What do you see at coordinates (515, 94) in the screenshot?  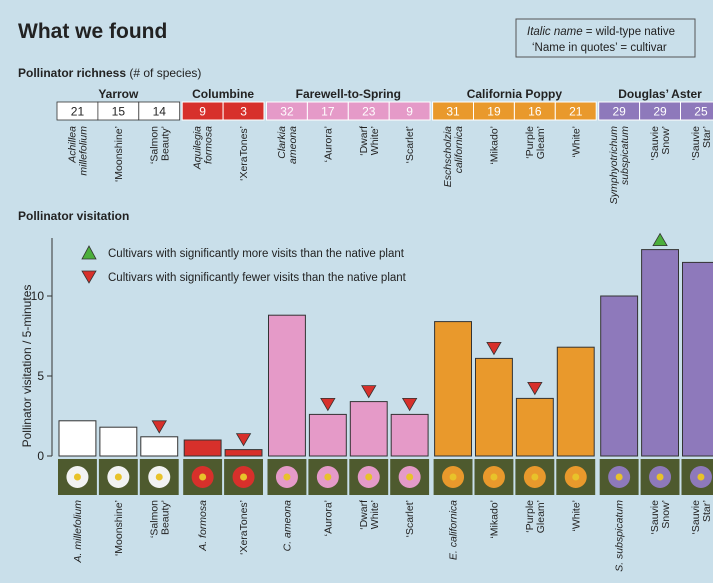 I see `group-label: California Poppy` at bounding box center [515, 94].